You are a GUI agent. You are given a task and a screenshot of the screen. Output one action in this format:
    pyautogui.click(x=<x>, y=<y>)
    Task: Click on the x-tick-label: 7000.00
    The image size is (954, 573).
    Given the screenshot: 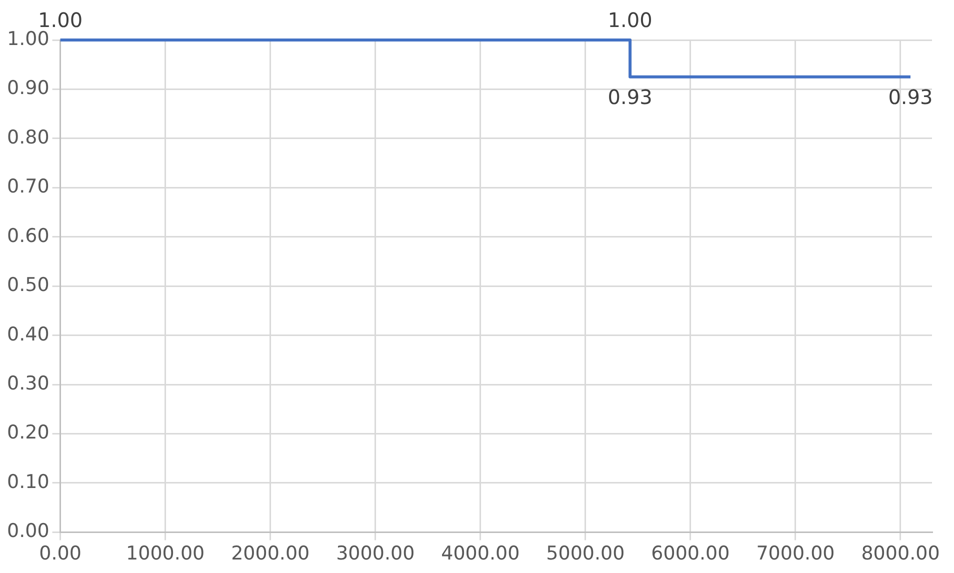 What is the action you would take?
    pyautogui.click(x=795, y=553)
    